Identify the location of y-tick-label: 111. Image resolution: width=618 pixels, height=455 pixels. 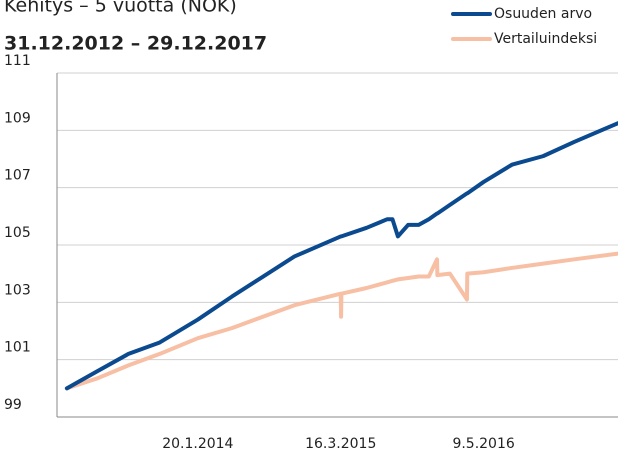
(17, 61).